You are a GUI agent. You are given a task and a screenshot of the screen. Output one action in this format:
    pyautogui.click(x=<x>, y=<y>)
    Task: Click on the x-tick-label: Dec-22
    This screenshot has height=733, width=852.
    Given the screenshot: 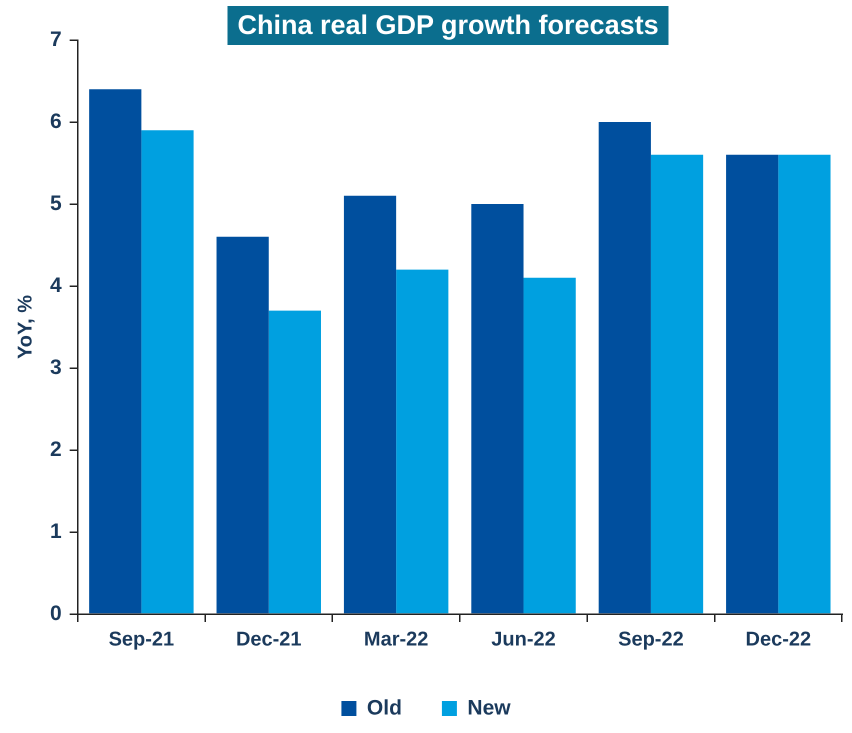 What is the action you would take?
    pyautogui.click(x=779, y=639)
    